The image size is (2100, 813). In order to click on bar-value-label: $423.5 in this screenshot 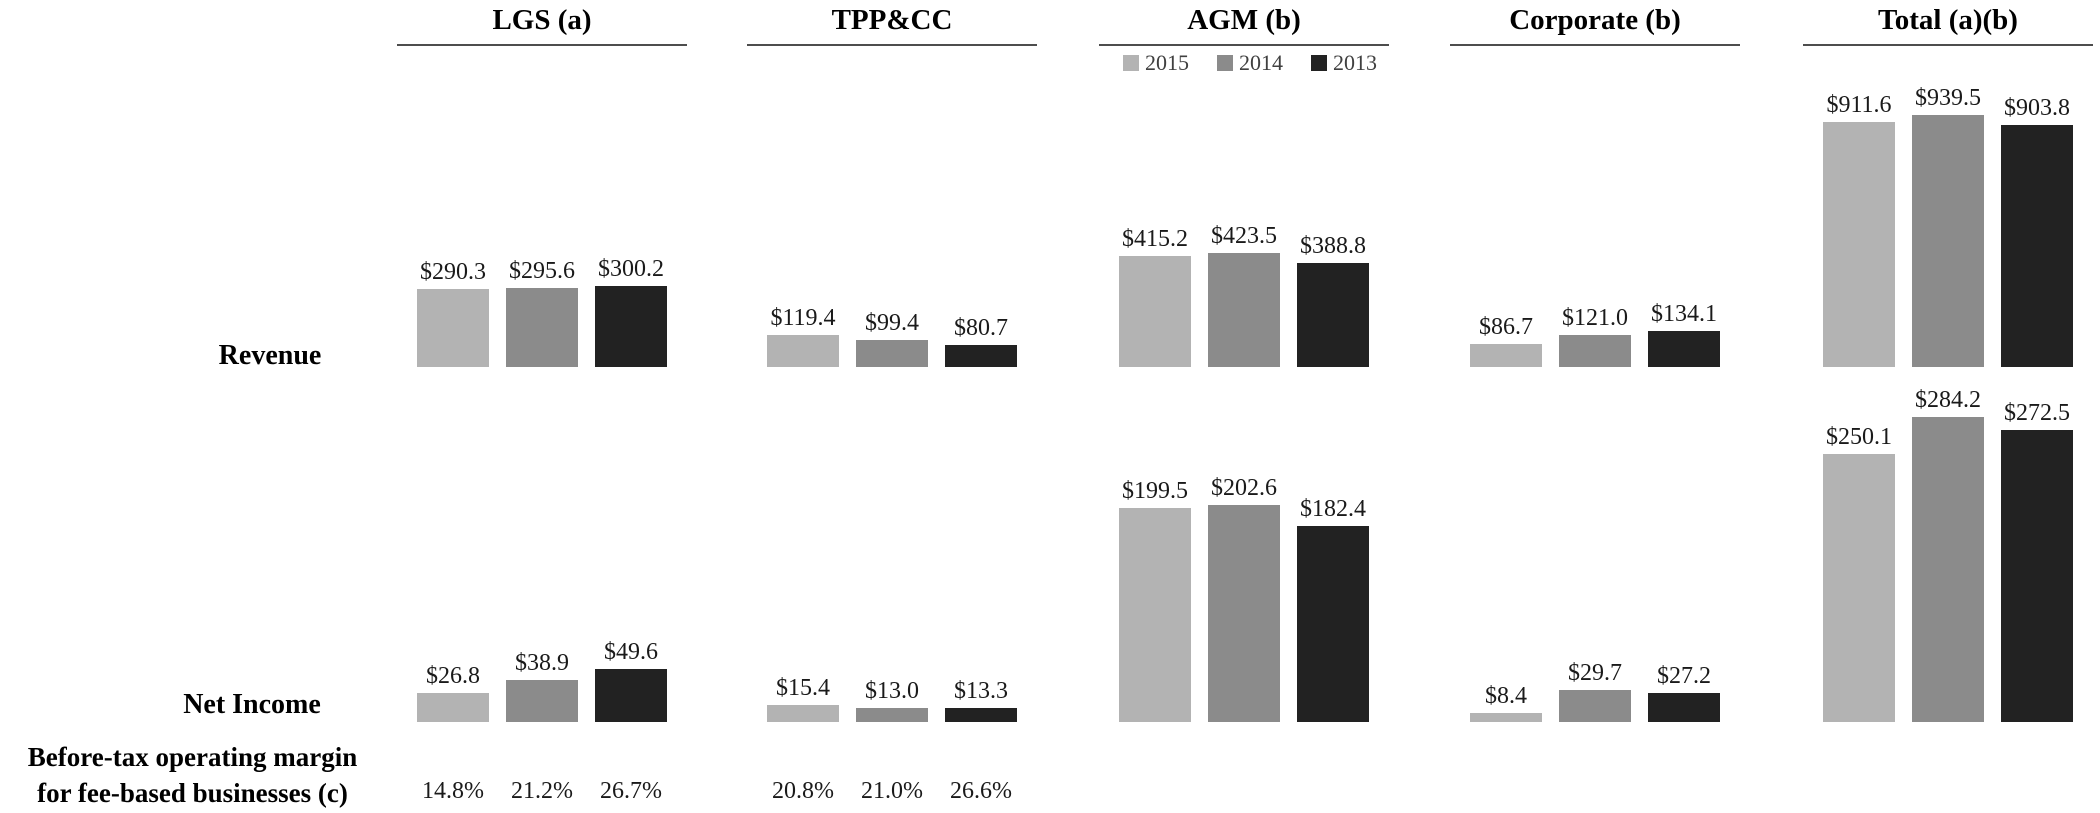, I will do `click(1244, 236)`.